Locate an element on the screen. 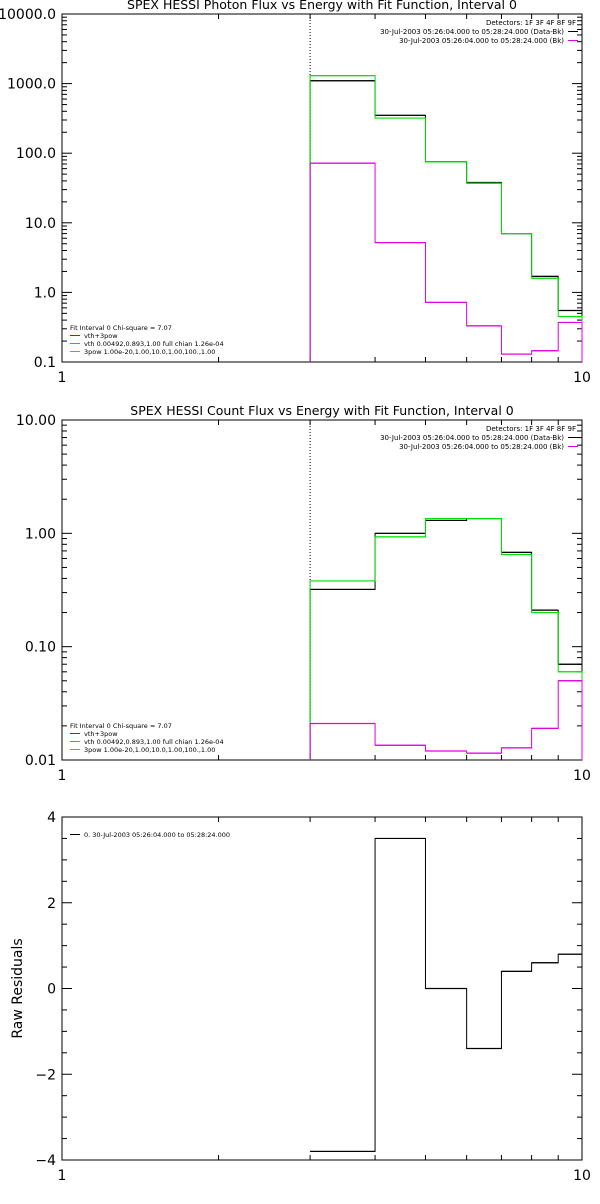  y-tick-label: 10.00 is located at coordinates (36, 421).